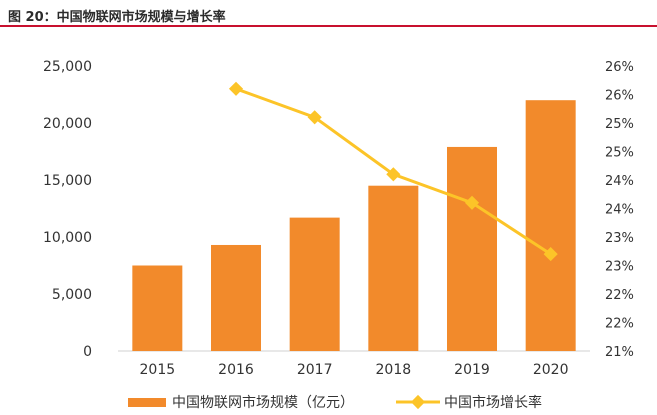 This screenshot has height=415, width=657. What do you see at coordinates (147, 402) in the screenshot?
I see `legend-bar-swatch` at bounding box center [147, 402].